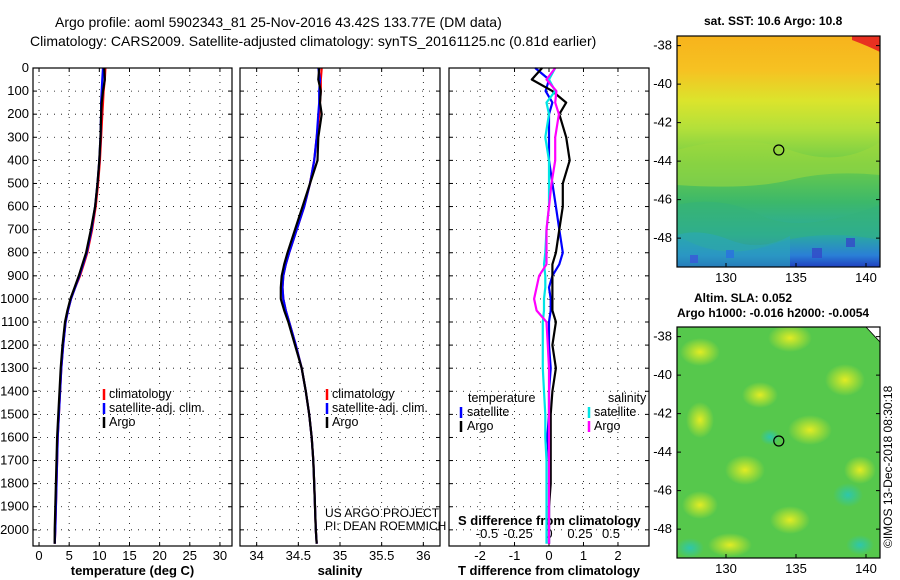 The image size is (900, 580). What do you see at coordinates (14, 506) in the screenshot?
I see `y-tick-label: 1900` at bounding box center [14, 506].